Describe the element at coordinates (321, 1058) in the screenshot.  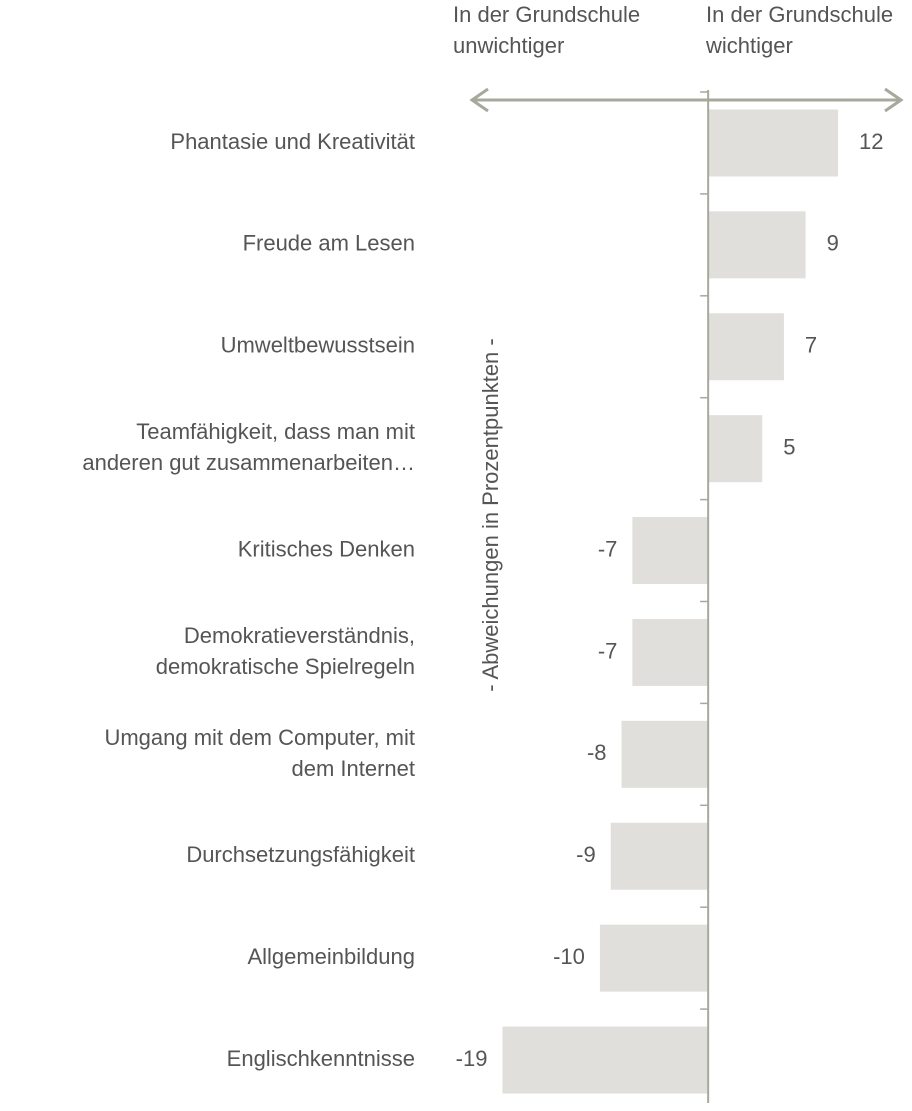
I see `category-label: Englischkenntnisse` at that location.